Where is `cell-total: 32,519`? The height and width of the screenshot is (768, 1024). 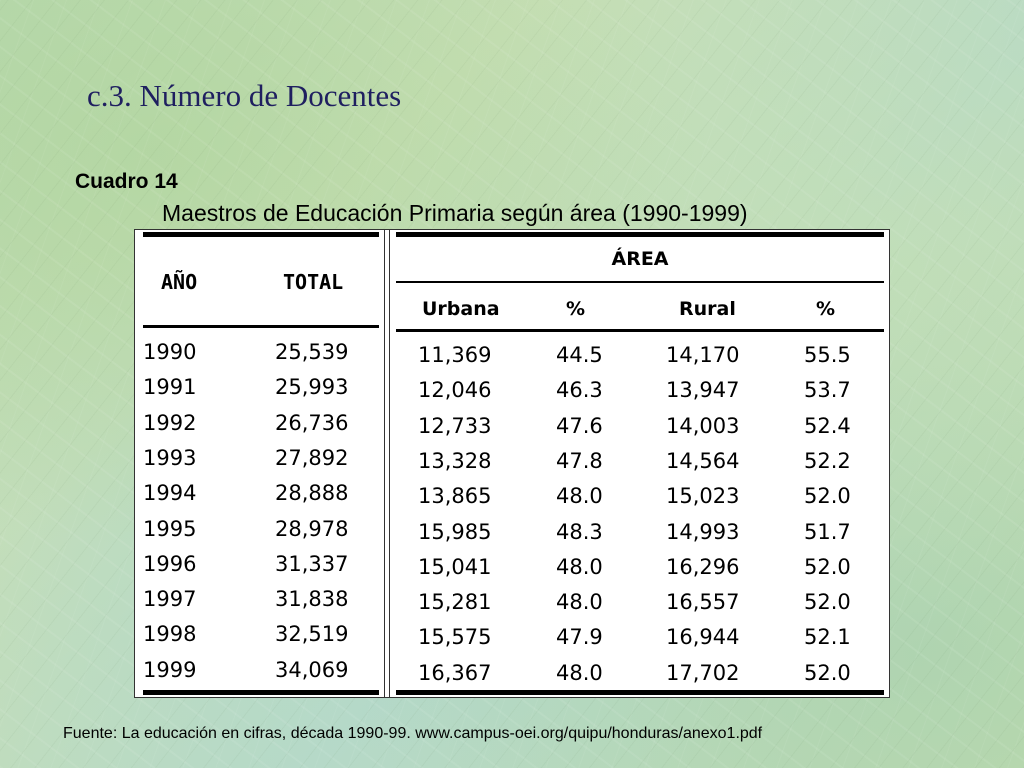
cell-total: 32,519 is located at coordinates (312, 634).